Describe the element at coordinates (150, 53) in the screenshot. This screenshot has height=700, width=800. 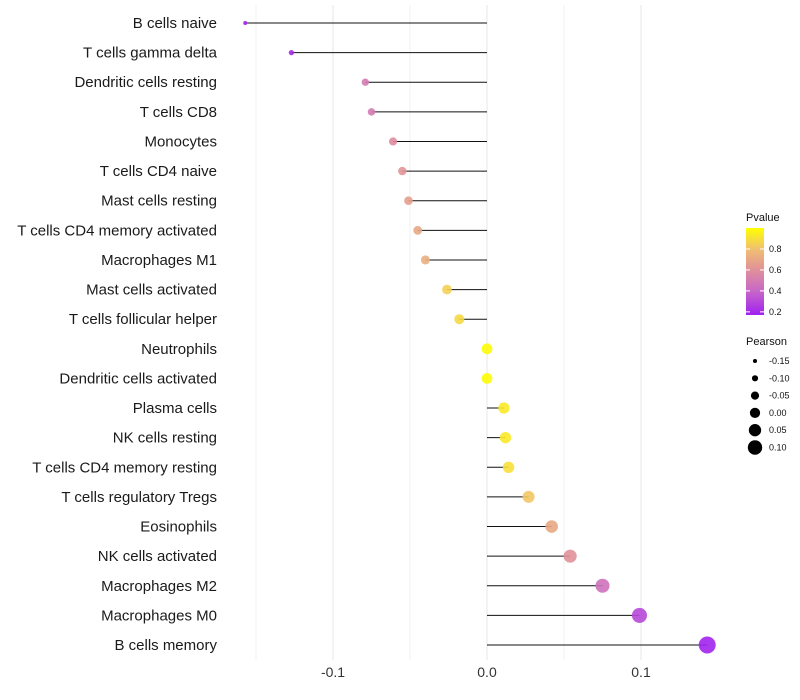
I see `y-tick-label: T cells gamma delta` at that location.